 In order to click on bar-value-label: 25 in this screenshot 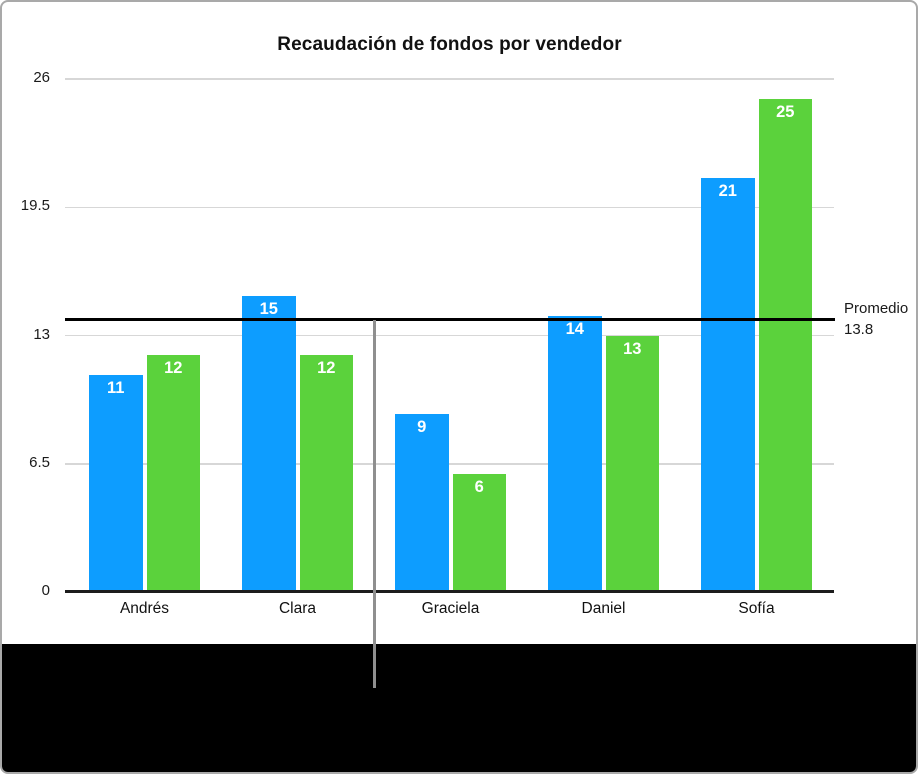, I will do `click(785, 111)`.